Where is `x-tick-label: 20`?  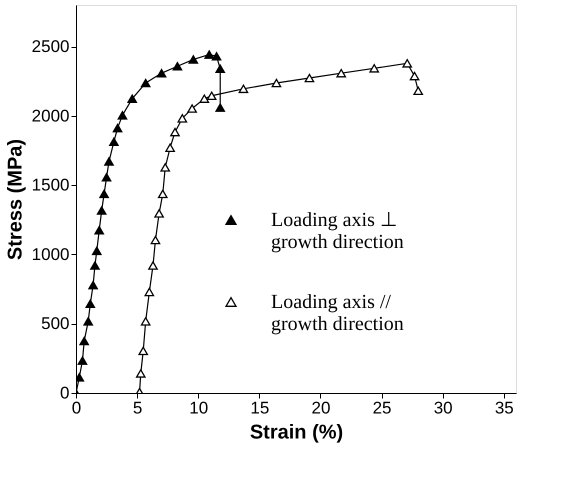 x-tick-label: 20 is located at coordinates (320, 408).